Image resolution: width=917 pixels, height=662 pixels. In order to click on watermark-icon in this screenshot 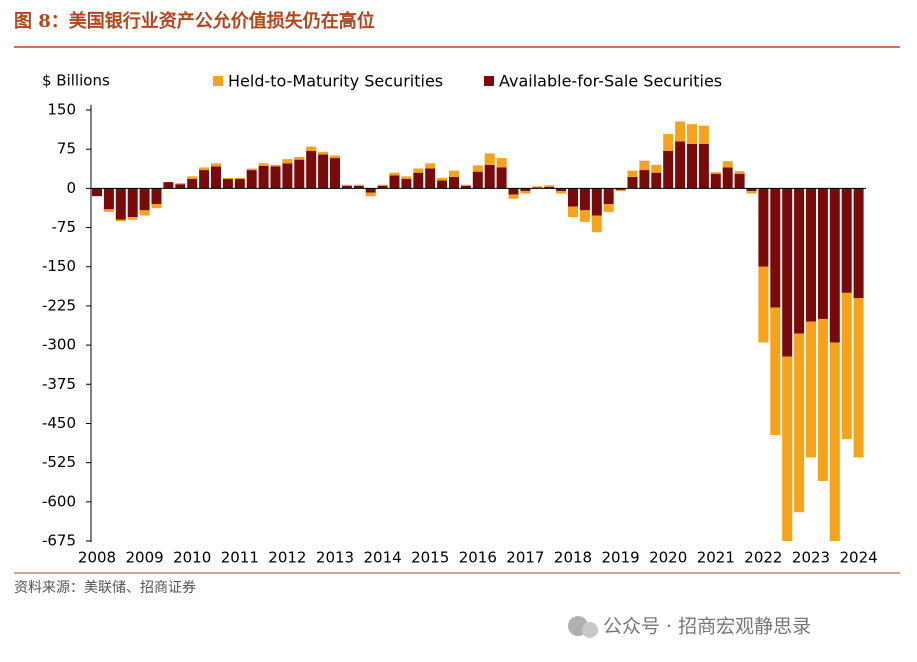, I will do `click(590, 630)`.